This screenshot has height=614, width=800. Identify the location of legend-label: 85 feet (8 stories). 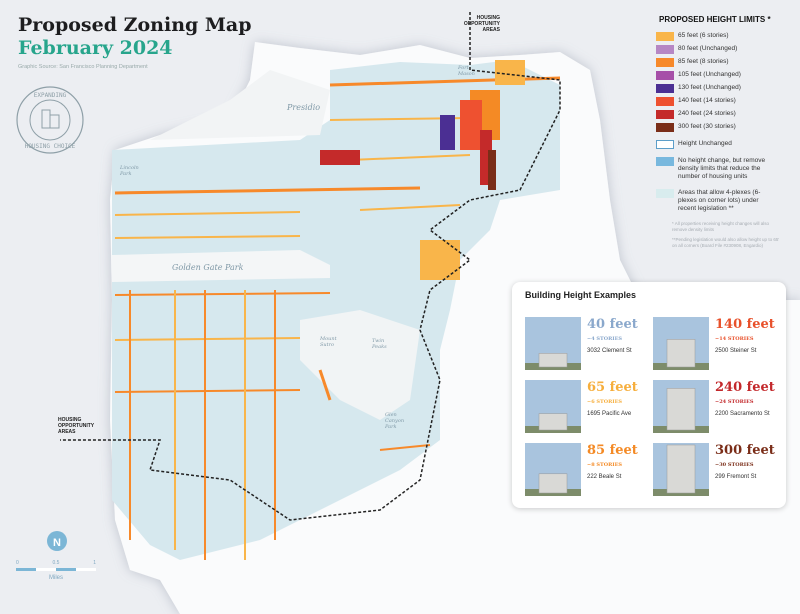
(703, 61).